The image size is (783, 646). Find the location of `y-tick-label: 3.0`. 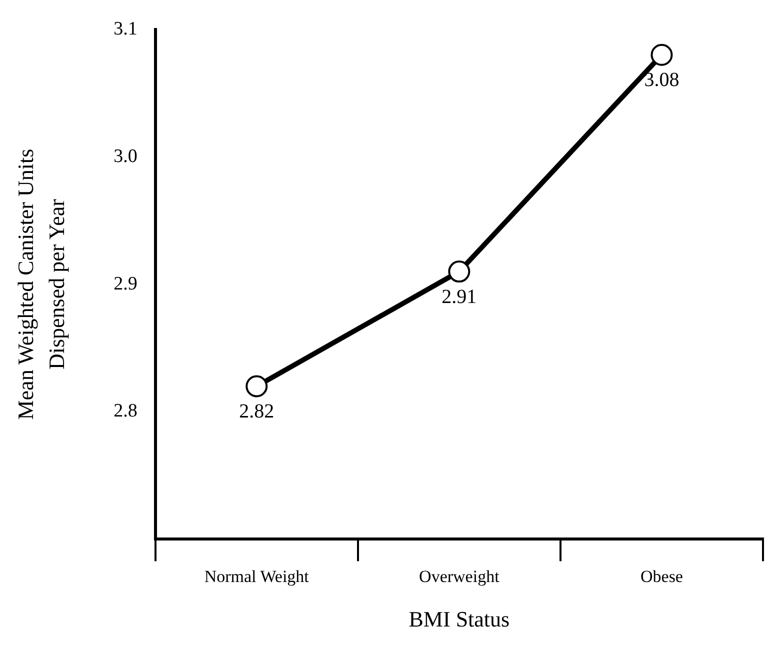

y-tick-label: 3.0 is located at coordinates (126, 156).